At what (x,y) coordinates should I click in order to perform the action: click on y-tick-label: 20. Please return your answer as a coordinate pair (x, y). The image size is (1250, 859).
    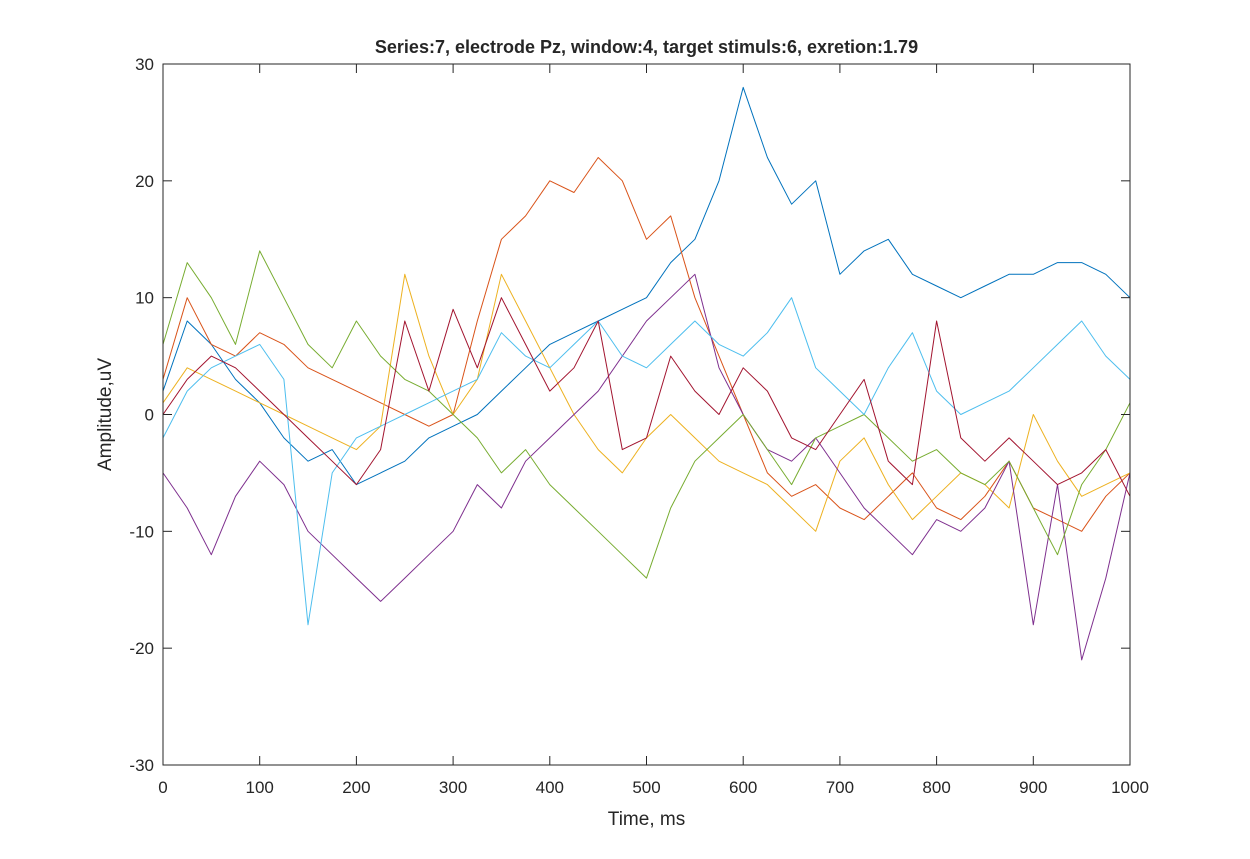
    Looking at the image, I should click on (144, 181).